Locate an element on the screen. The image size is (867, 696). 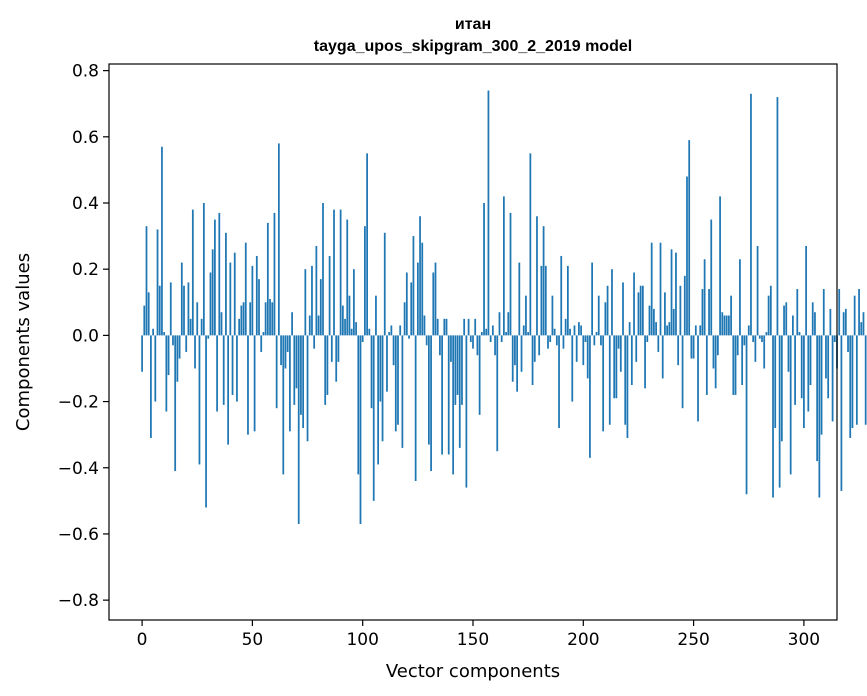
x-tick-label: 300 is located at coordinates (804, 640).